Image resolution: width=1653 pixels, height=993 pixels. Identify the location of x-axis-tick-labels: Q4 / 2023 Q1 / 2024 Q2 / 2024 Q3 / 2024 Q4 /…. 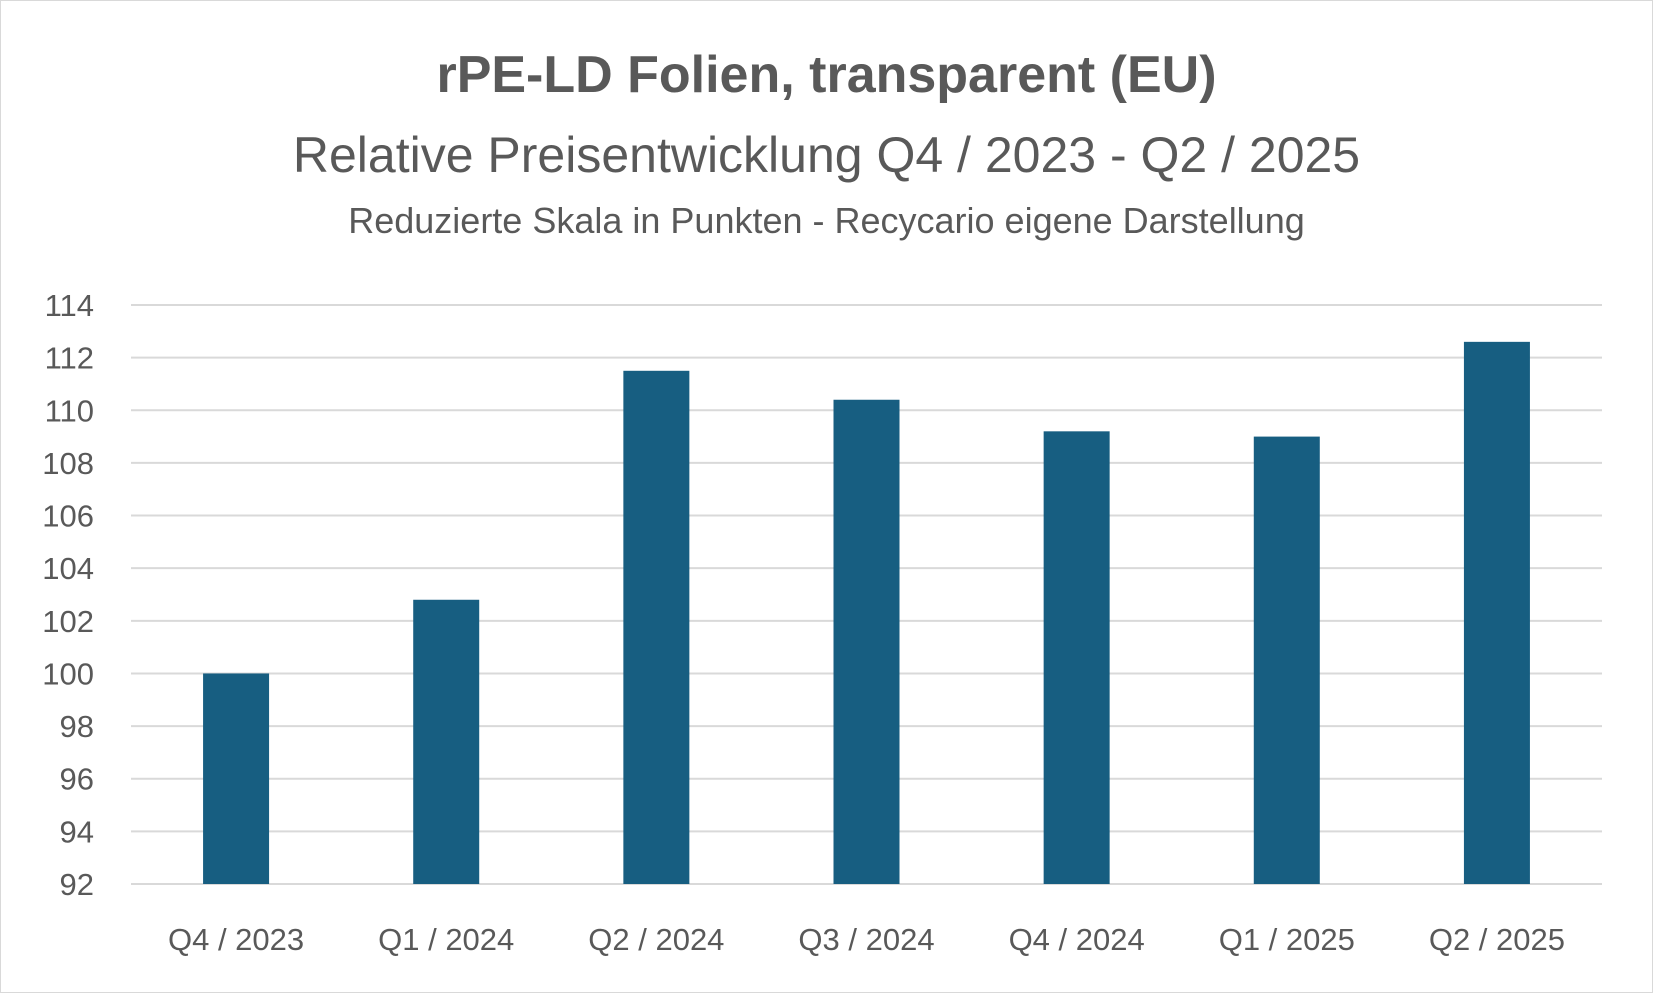
(866, 939).